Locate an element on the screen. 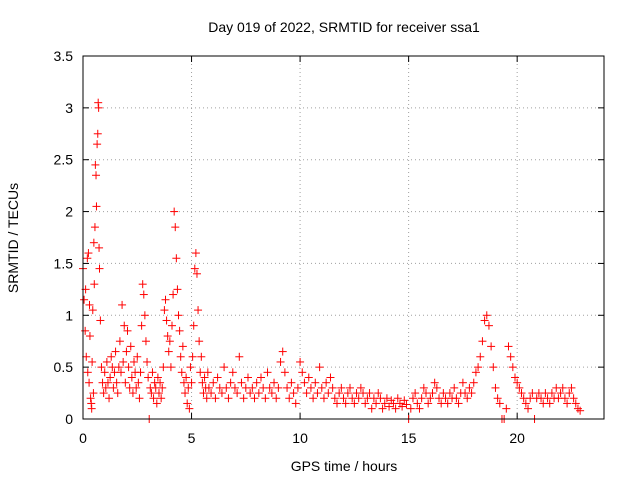 Image resolution: width=640 pixels, height=480 pixels. y-tick-label: 1 is located at coordinates (69, 315).